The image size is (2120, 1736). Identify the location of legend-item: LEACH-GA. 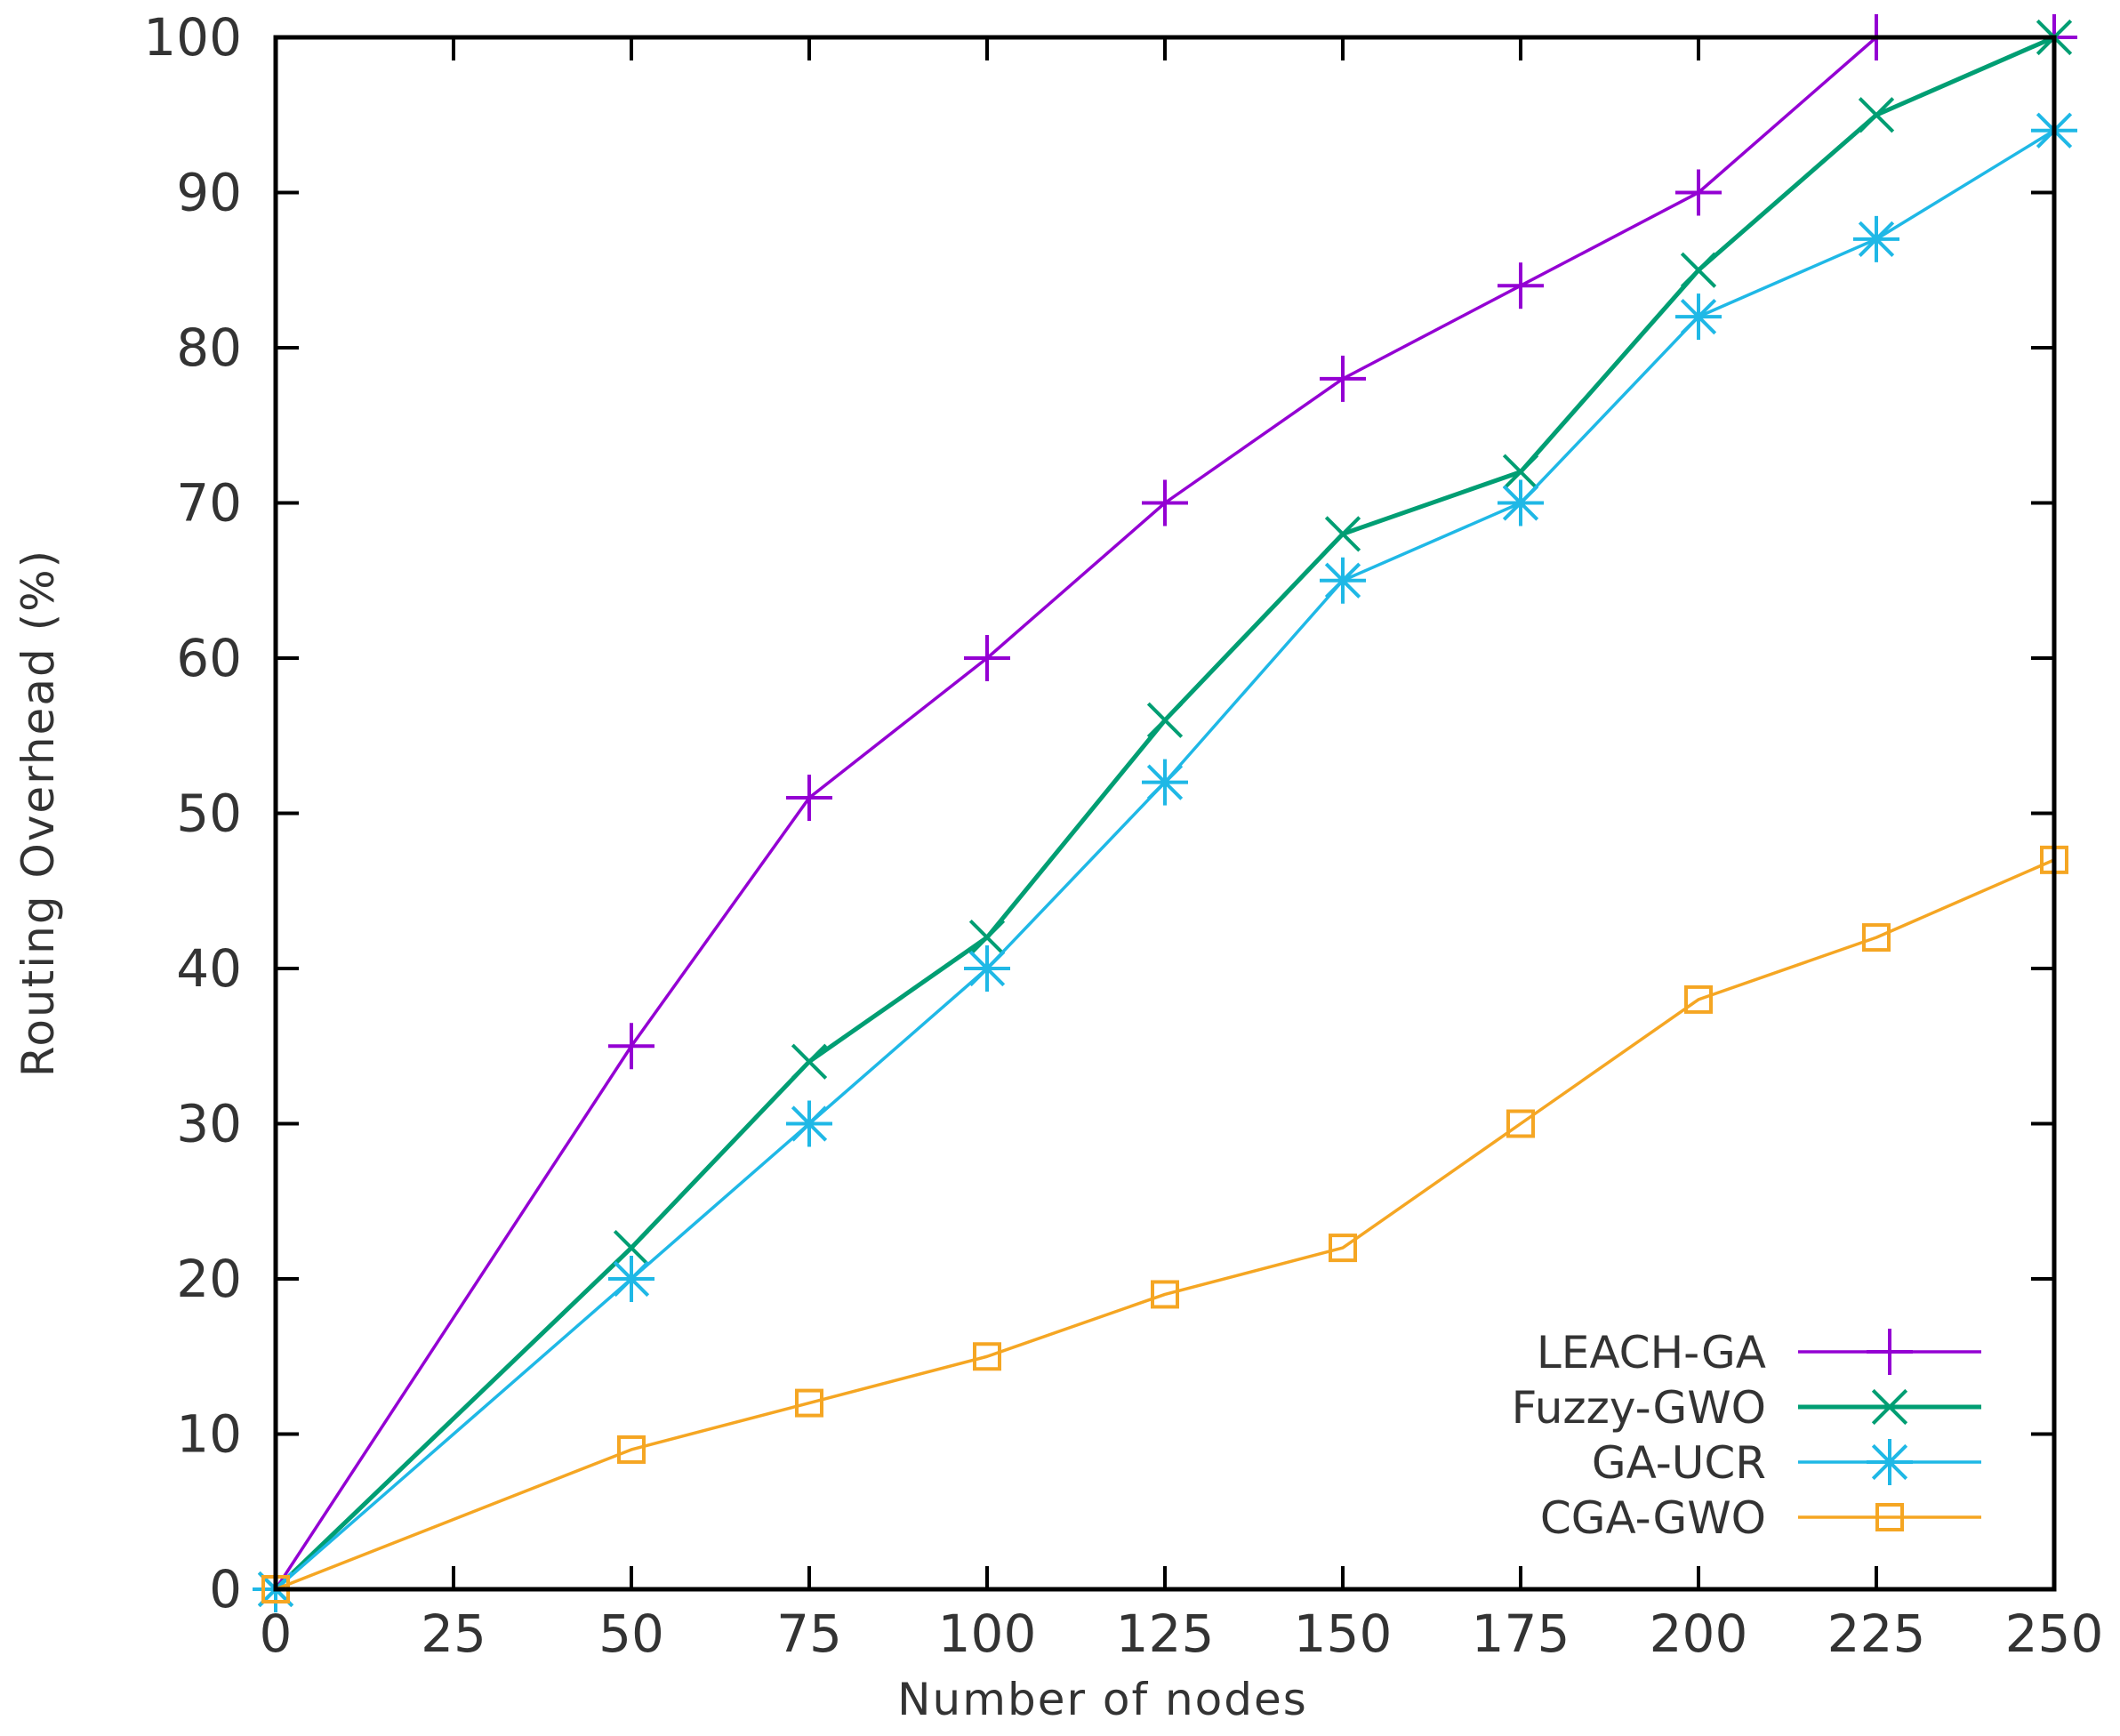
(1759, 1352).